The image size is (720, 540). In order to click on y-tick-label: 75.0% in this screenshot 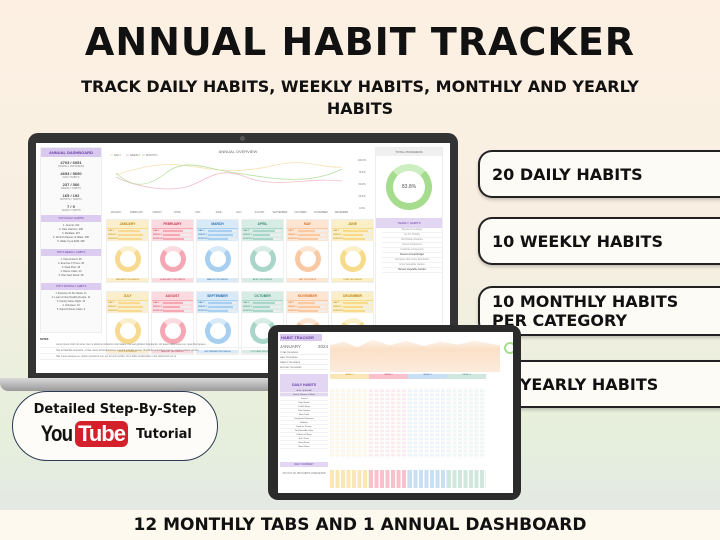, I will do `click(362, 172)`.